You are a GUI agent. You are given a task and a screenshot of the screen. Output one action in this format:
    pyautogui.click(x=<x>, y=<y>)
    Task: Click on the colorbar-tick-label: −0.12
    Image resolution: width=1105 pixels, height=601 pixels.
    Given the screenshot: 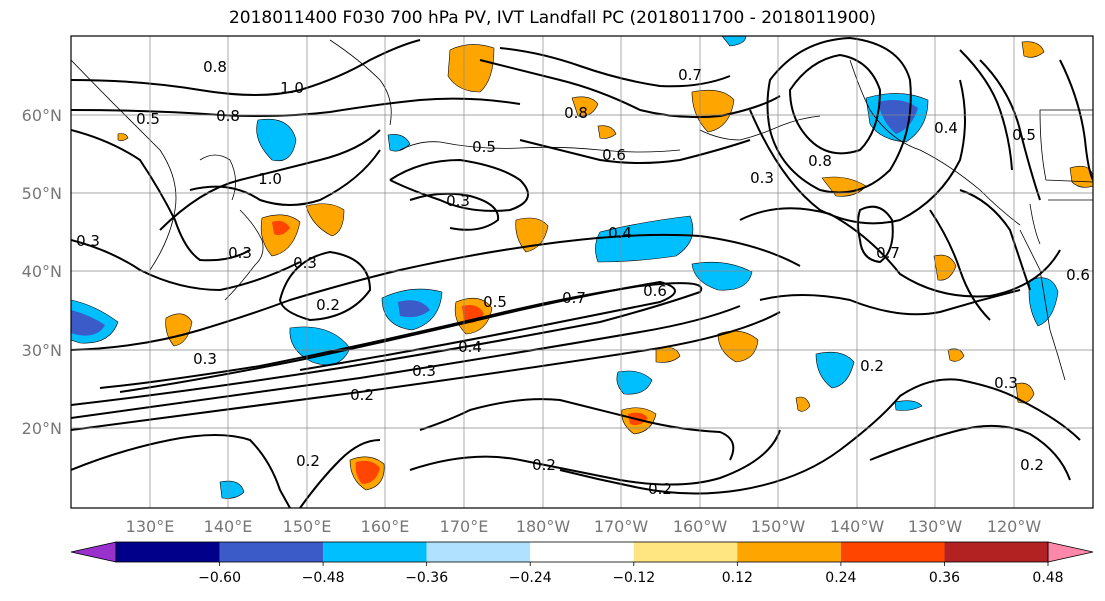 What is the action you would take?
    pyautogui.click(x=633, y=578)
    